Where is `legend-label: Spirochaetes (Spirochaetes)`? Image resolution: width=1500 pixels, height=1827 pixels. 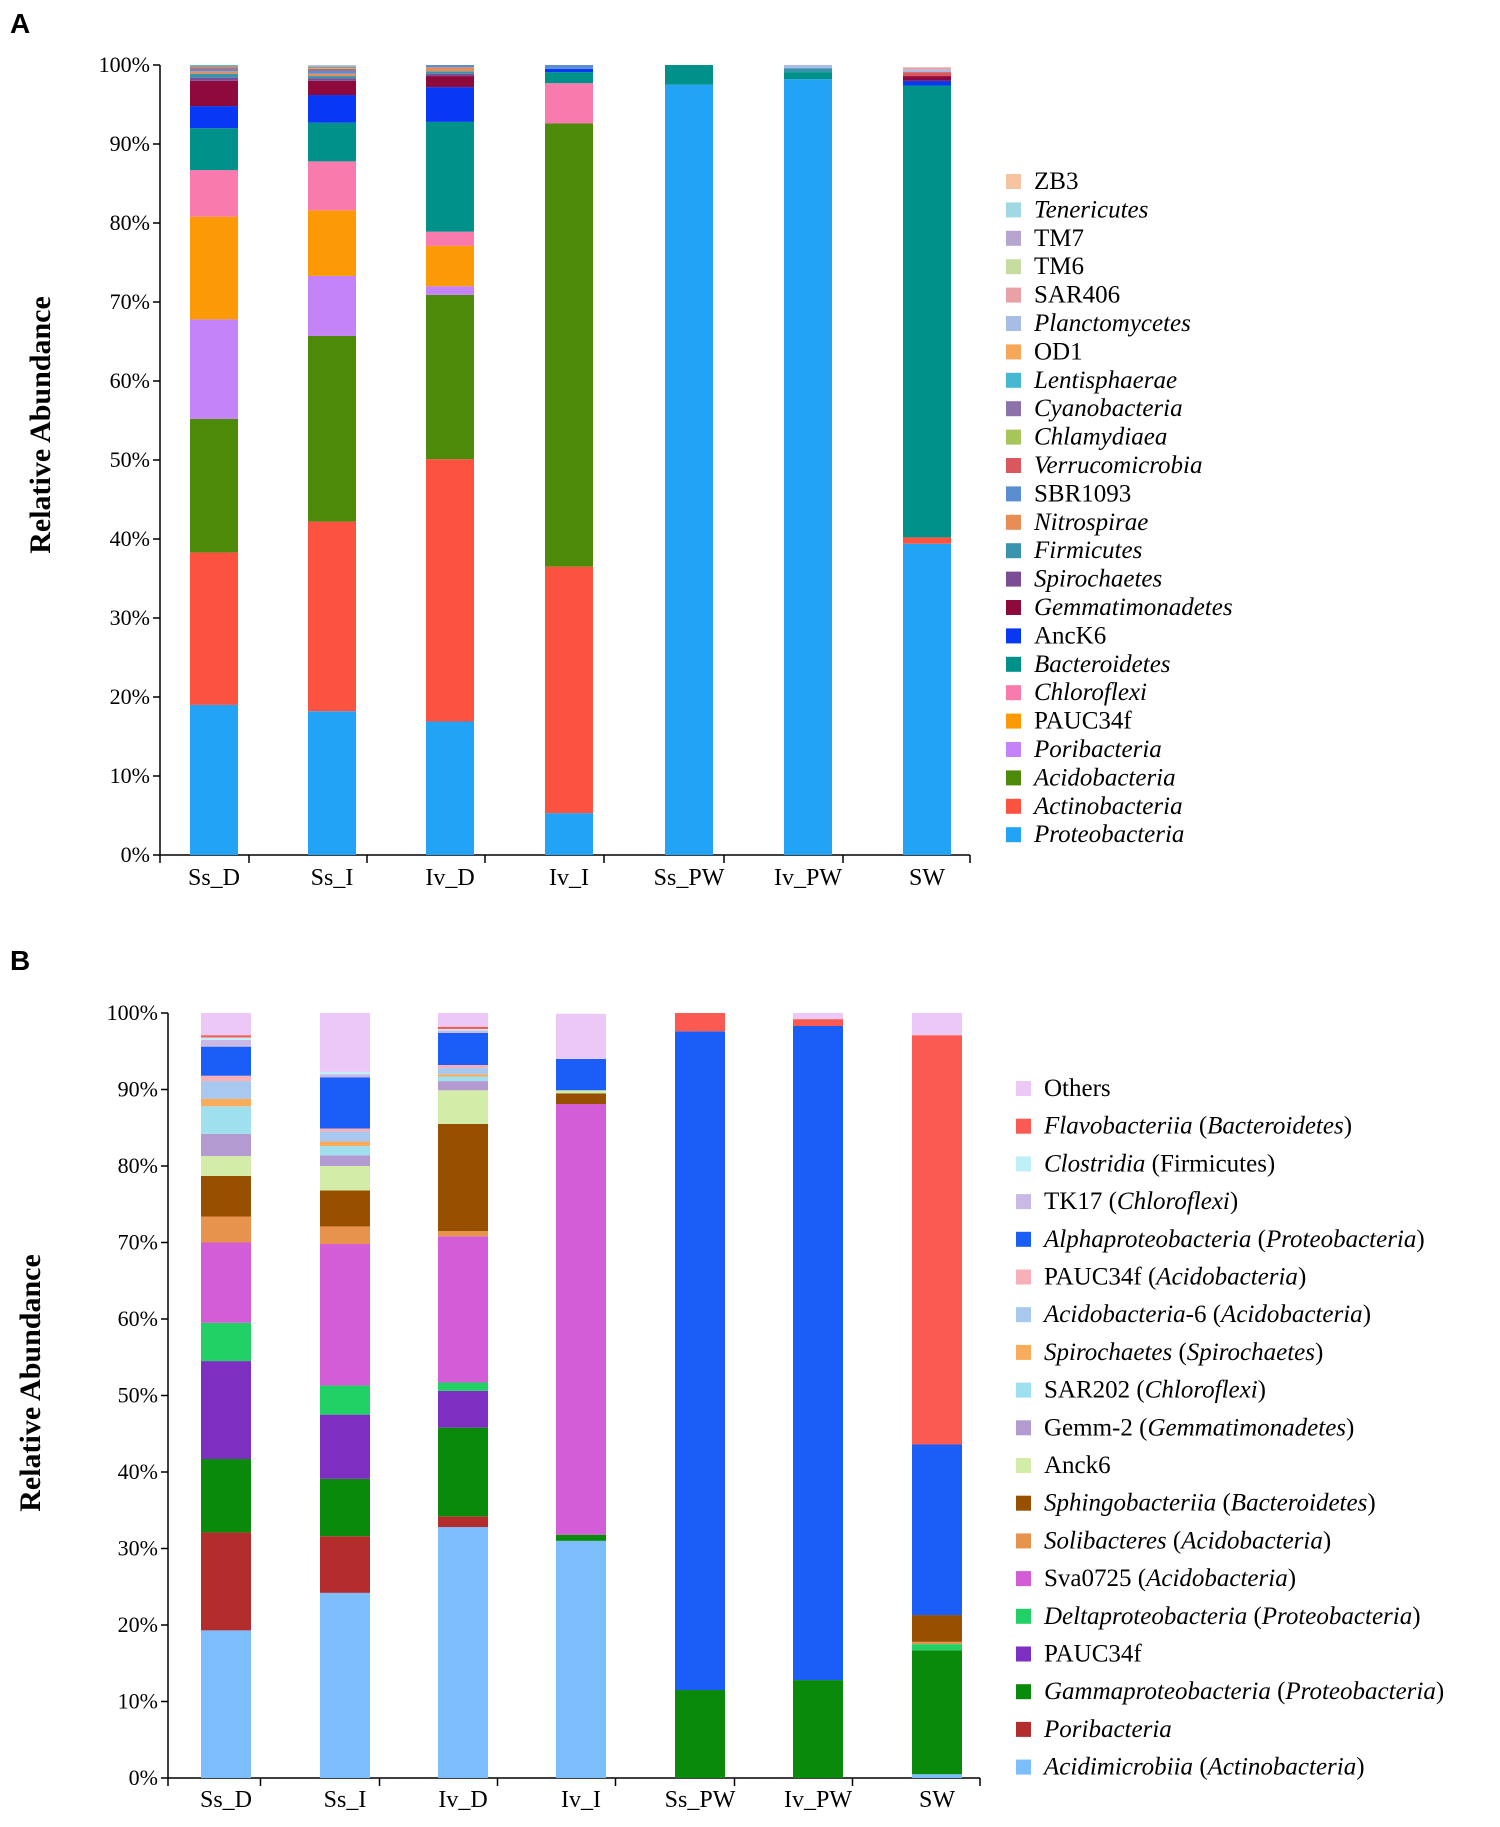 legend-label: Spirochaetes (Spirochaetes) is located at coordinates (1183, 1352).